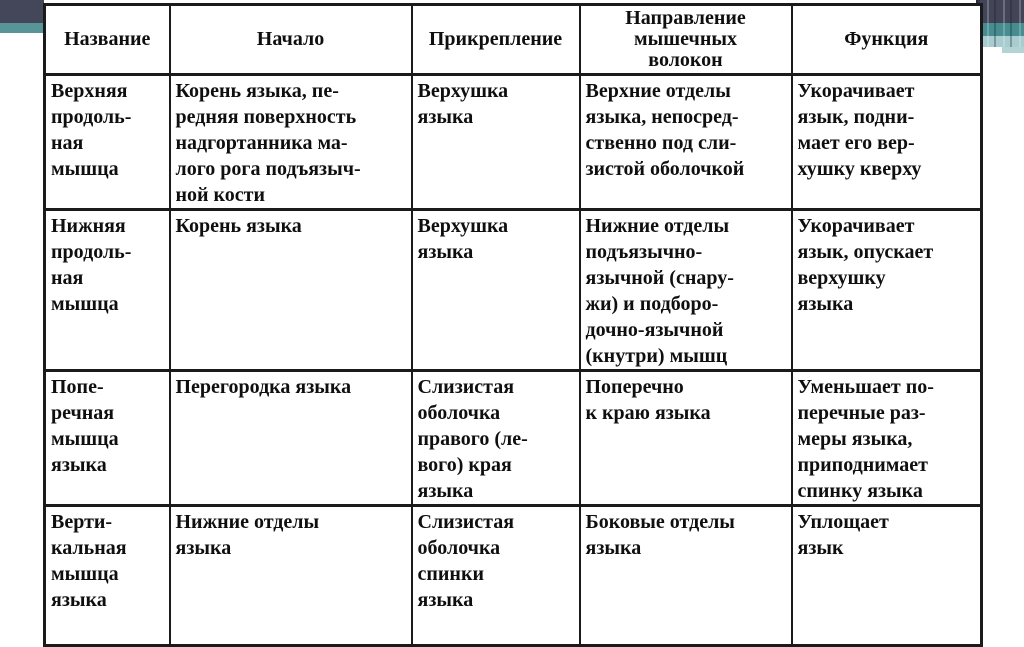 This screenshot has height=647, width=1024. What do you see at coordinates (886, 39) in the screenshot?
I see `column-header-function: Функция` at bounding box center [886, 39].